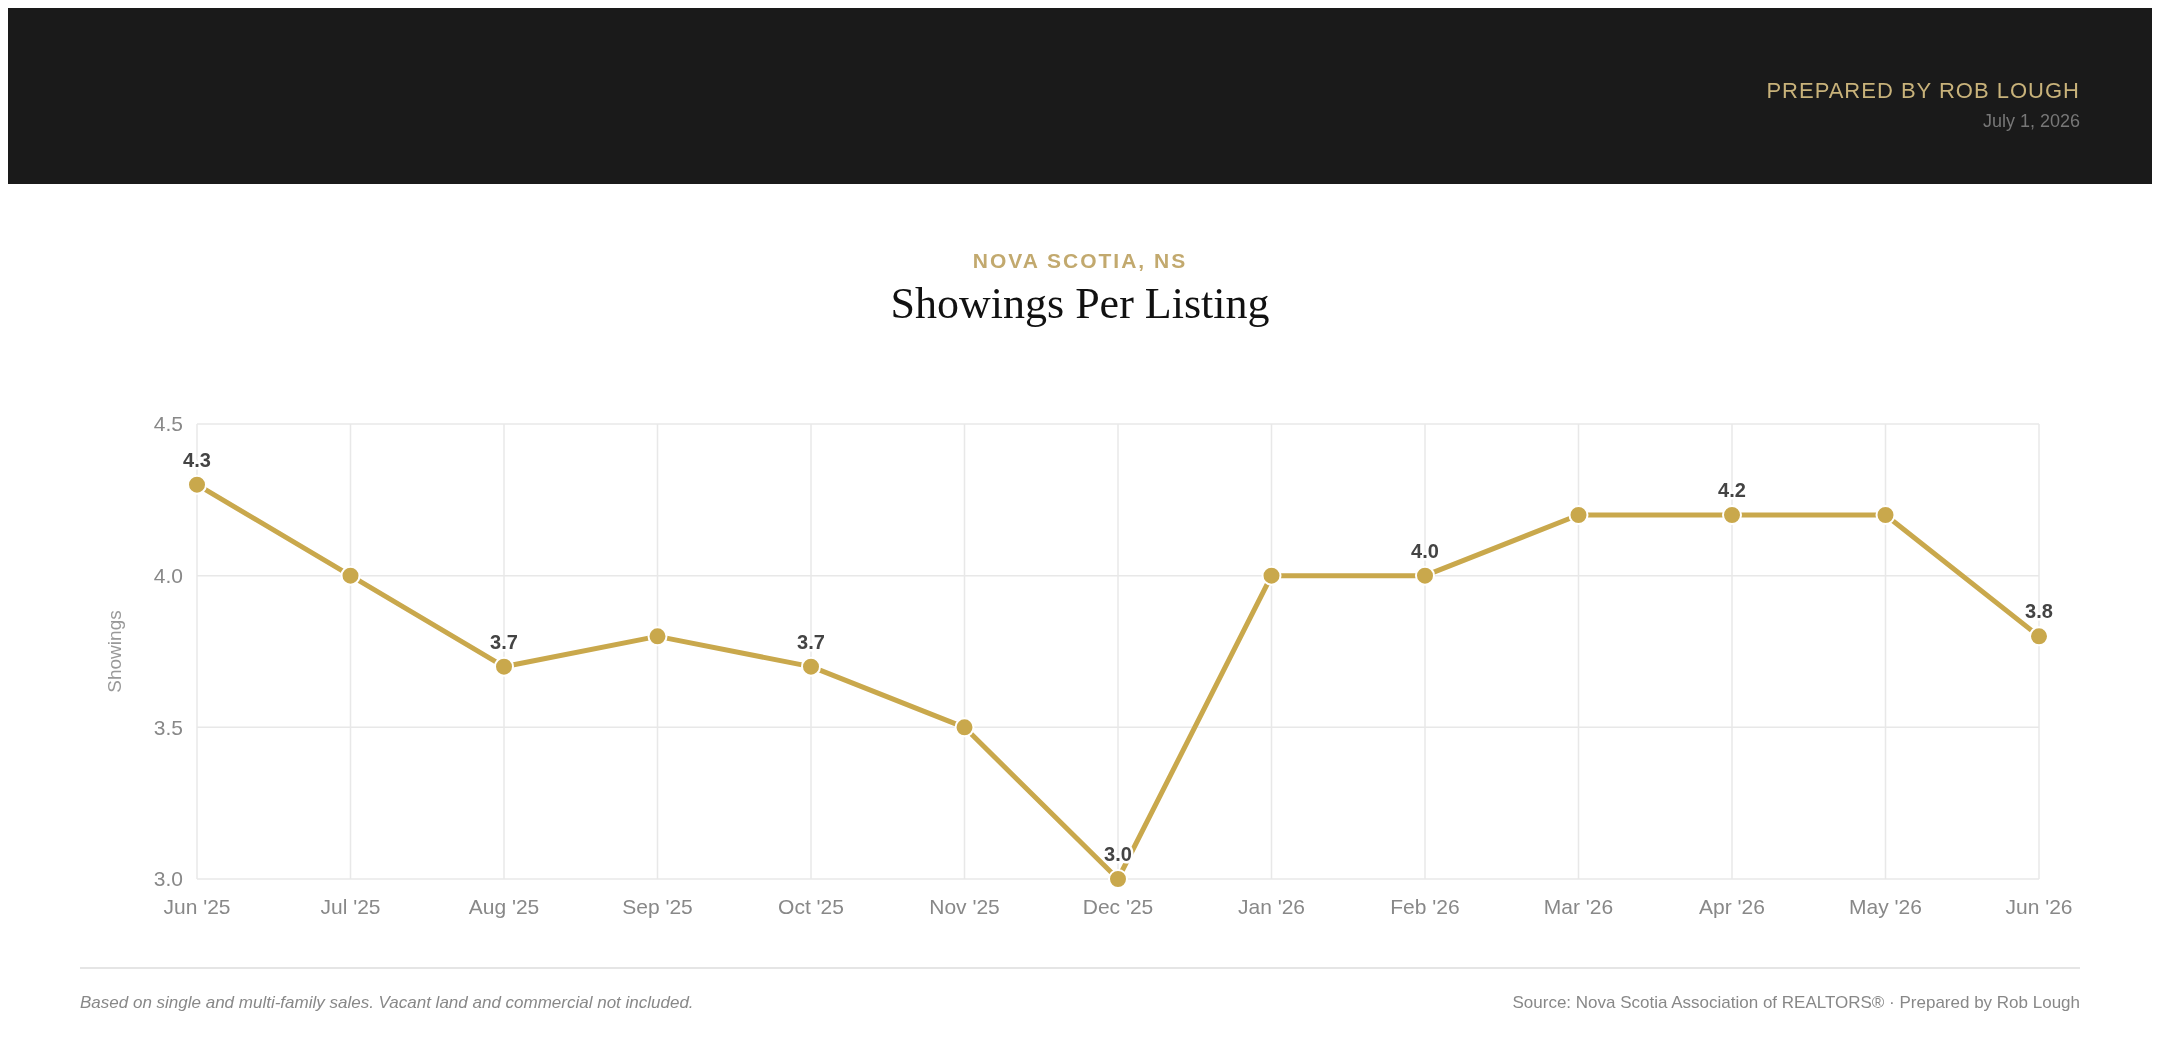 The width and height of the screenshot is (2160, 1048). What do you see at coordinates (1796, 1002) in the screenshot?
I see `source-note: Source: Nova Scotia Association of REALTORS® · Prepared by Rob Lough` at bounding box center [1796, 1002].